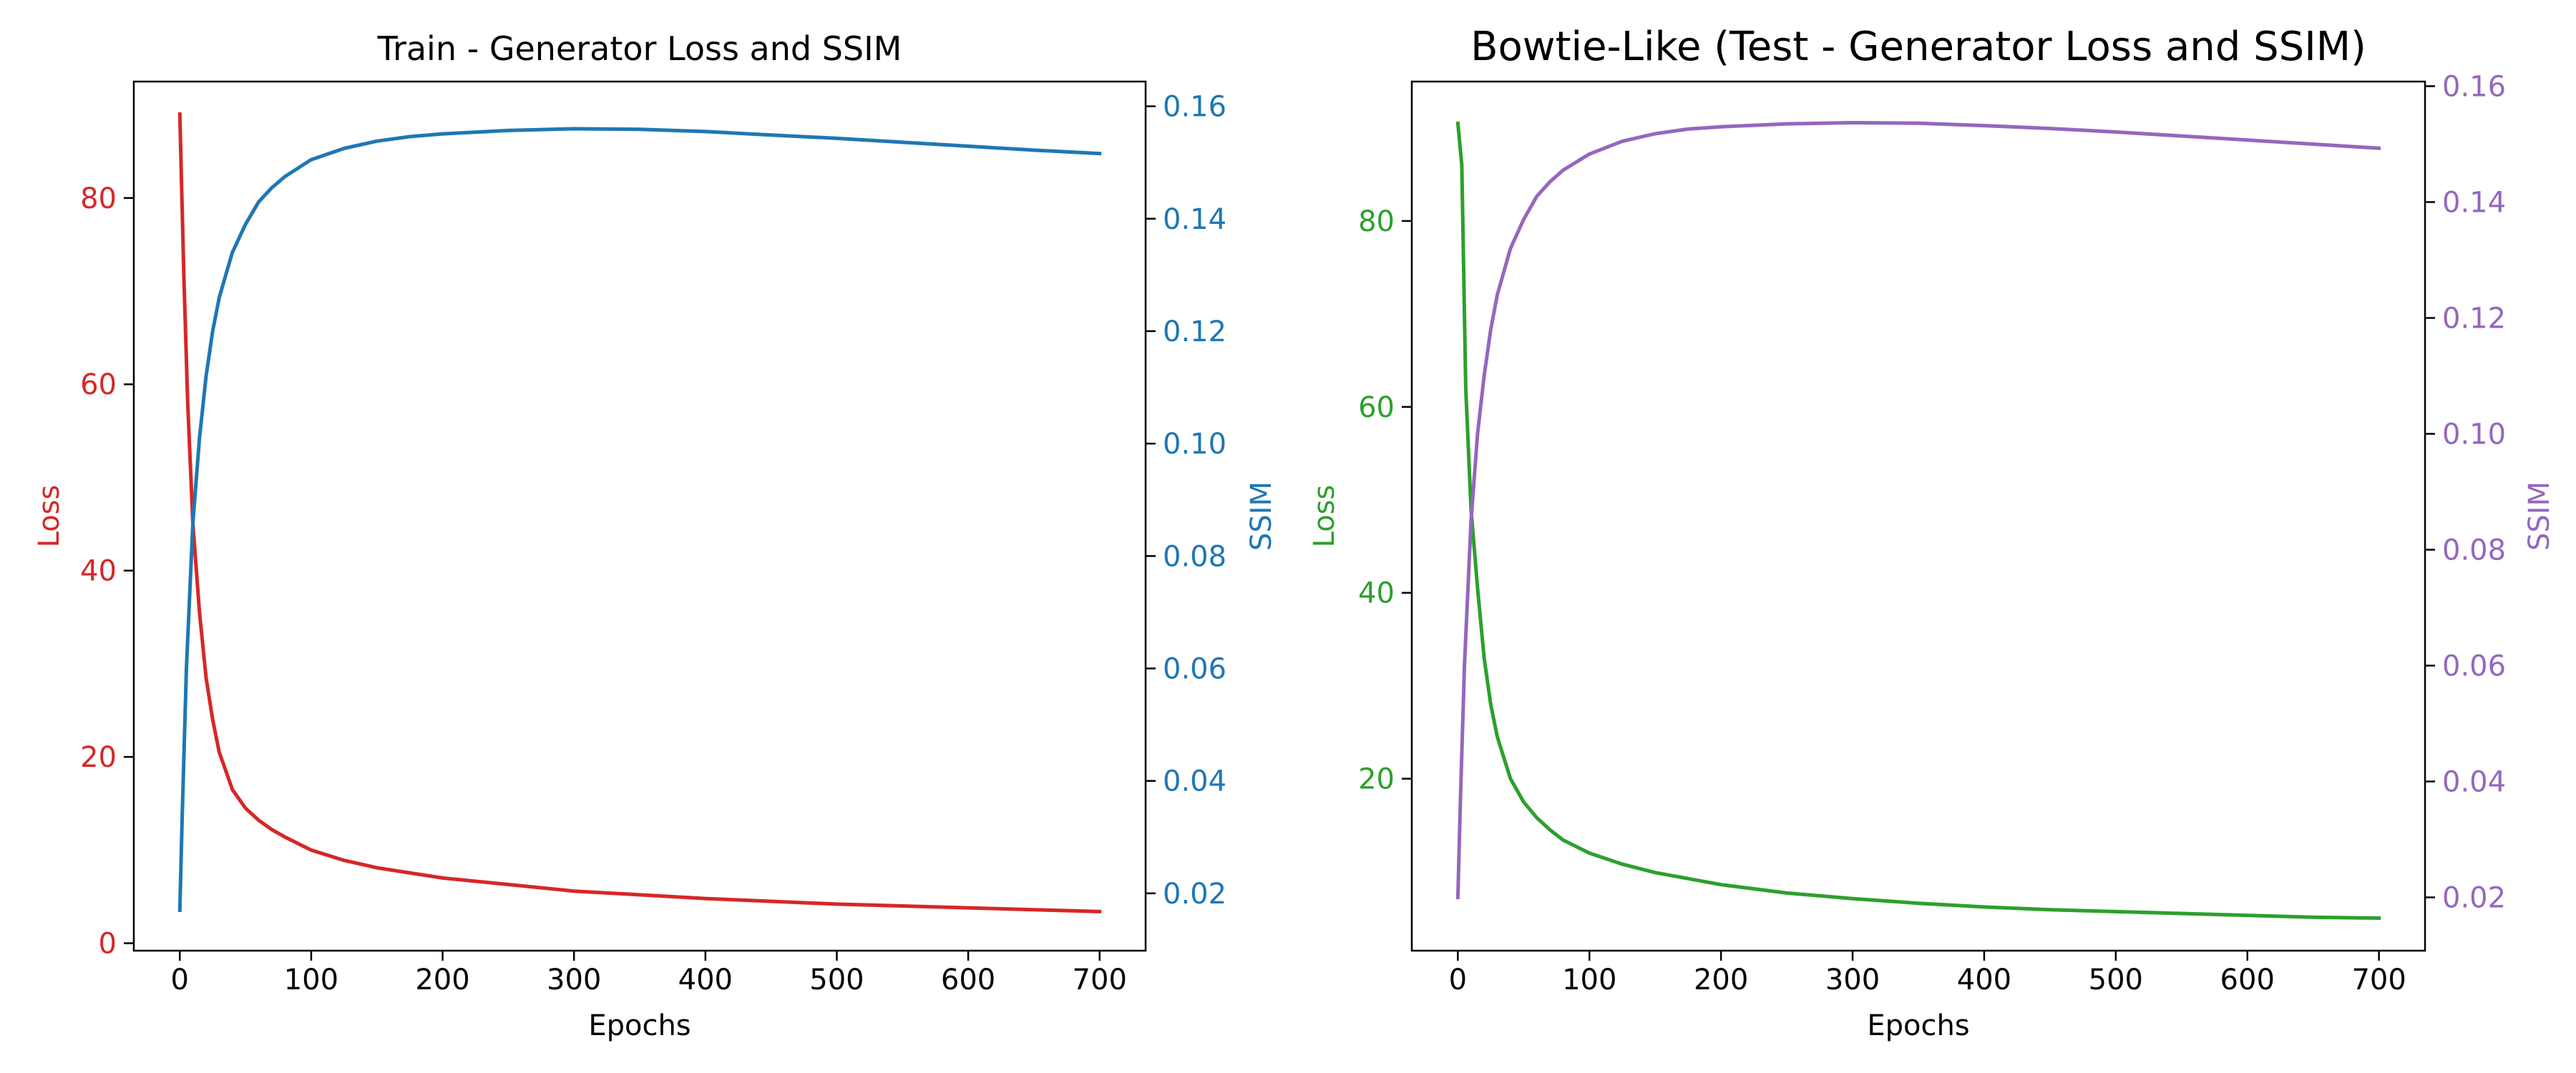 Image resolution: width=2576 pixels, height=1073 pixels. I want to click on y-left-tick-label: 0, so click(108, 945).